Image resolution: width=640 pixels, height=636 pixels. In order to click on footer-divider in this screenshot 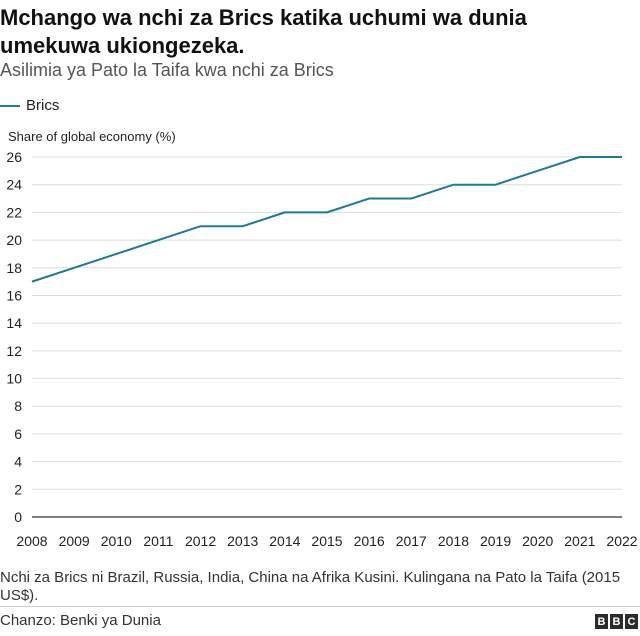, I will do `click(320, 606)`.